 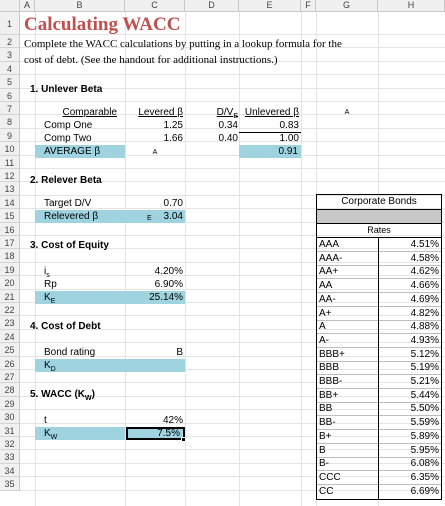 I want to click on row-header-2: 2, so click(x=10, y=42).